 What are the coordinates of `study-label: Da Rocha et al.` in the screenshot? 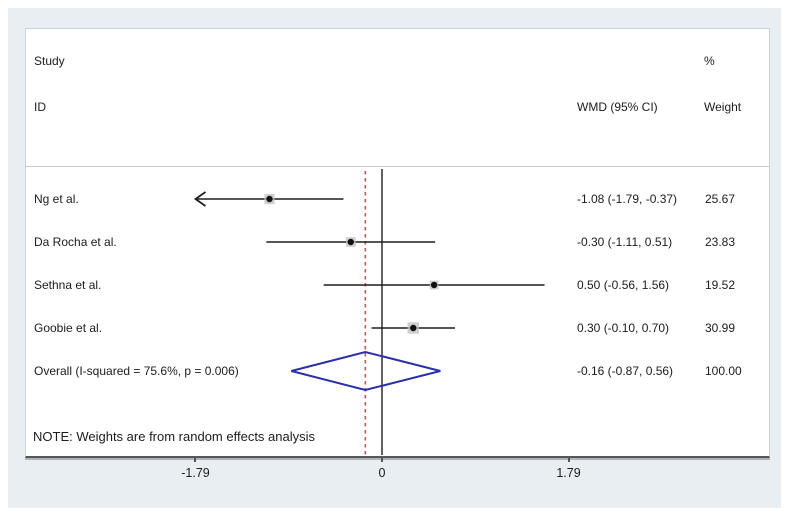 It's located at (75, 242).